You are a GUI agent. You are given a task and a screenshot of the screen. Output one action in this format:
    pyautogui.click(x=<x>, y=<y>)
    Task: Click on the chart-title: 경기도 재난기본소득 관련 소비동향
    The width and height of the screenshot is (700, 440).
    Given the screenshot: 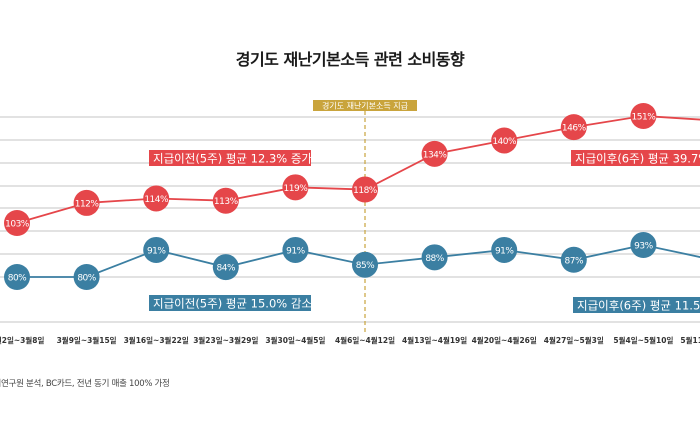 What is the action you would take?
    pyautogui.click(x=350, y=59)
    